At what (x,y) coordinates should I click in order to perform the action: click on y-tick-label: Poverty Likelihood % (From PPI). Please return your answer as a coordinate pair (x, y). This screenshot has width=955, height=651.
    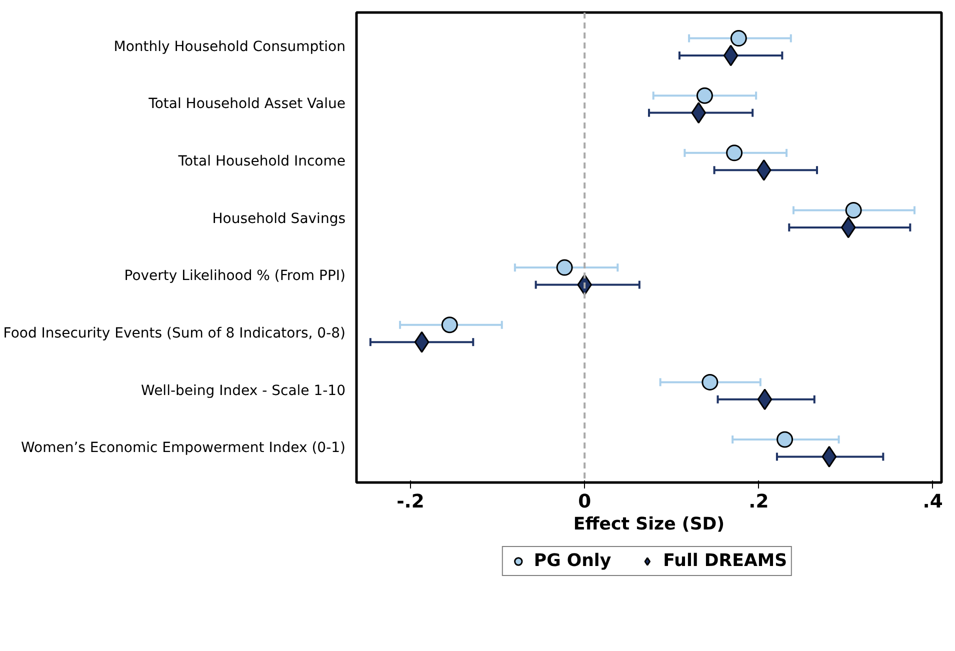
    Looking at the image, I should click on (235, 276).